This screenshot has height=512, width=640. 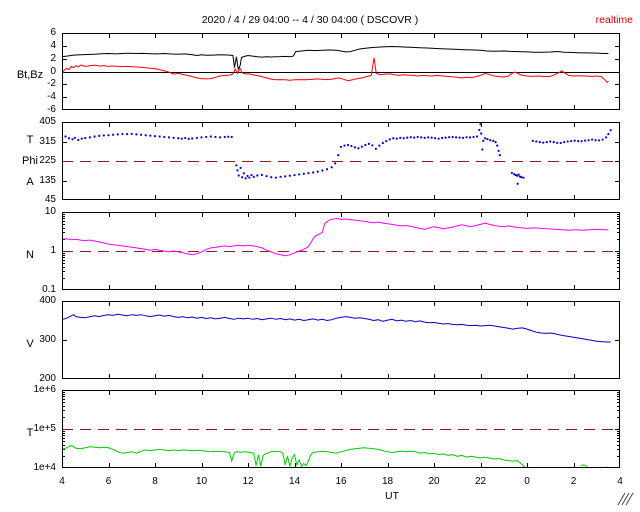 What do you see at coordinates (155, 481) in the screenshot?
I see `x-tick-label: 8` at bounding box center [155, 481].